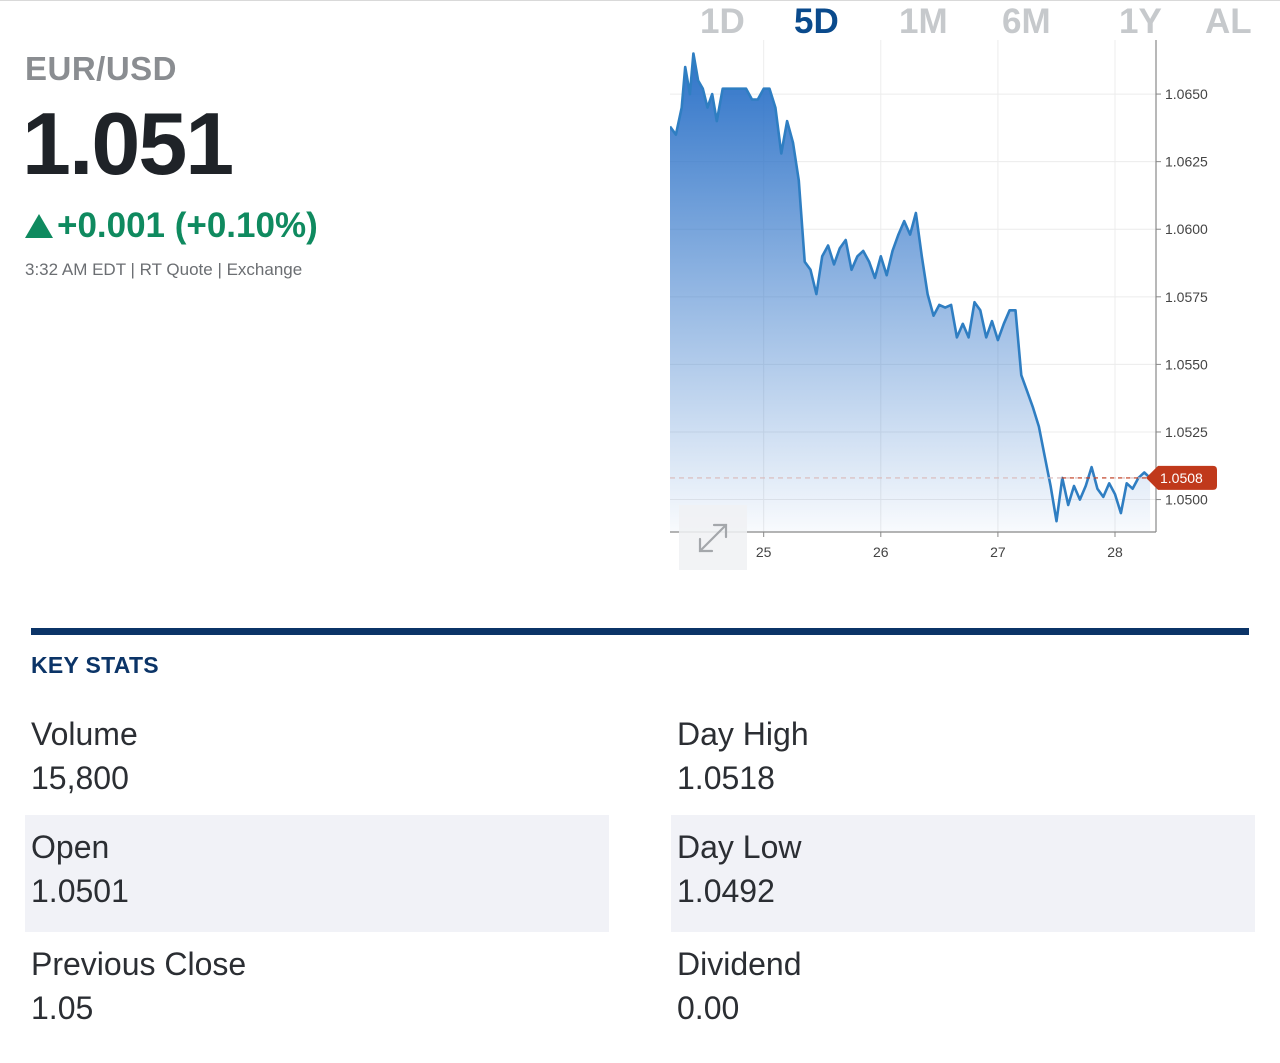 The height and width of the screenshot is (1063, 1280). What do you see at coordinates (70, 847) in the screenshot?
I see `stat-label: Open` at bounding box center [70, 847].